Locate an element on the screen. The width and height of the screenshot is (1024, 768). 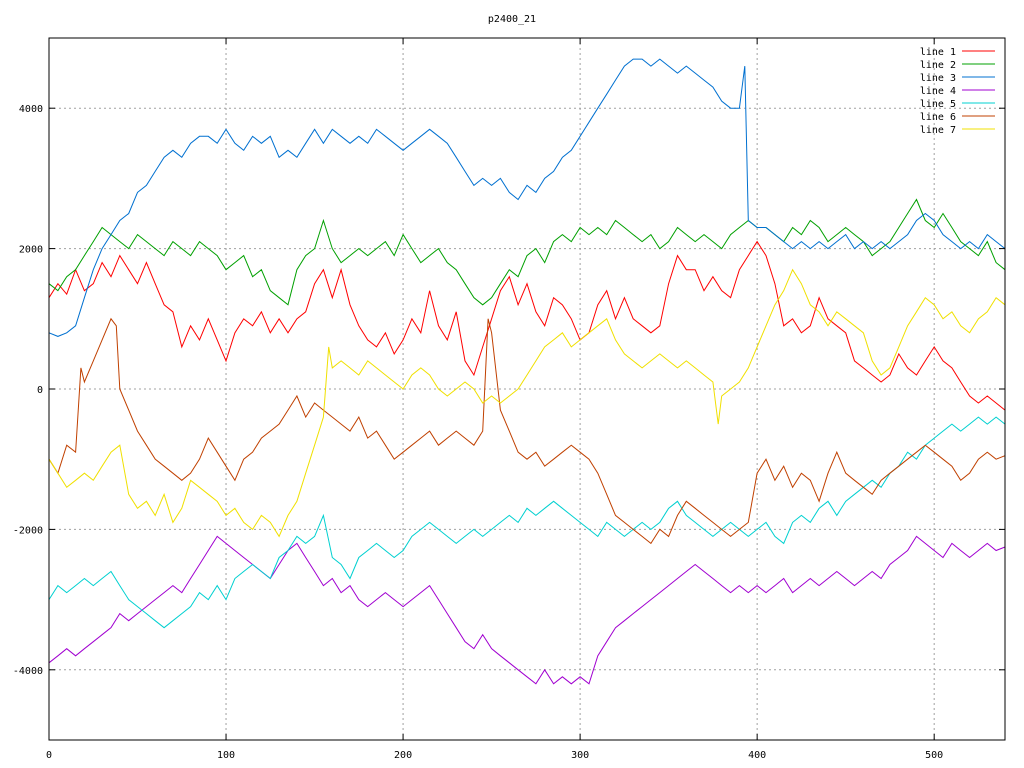
x-tick-label: 400 is located at coordinates (757, 755).